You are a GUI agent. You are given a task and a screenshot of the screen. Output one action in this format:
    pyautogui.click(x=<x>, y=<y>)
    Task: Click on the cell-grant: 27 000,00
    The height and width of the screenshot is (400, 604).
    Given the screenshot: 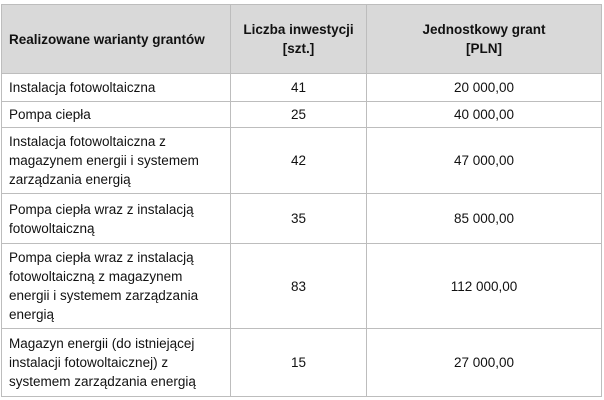 What is the action you would take?
    pyautogui.click(x=484, y=362)
    